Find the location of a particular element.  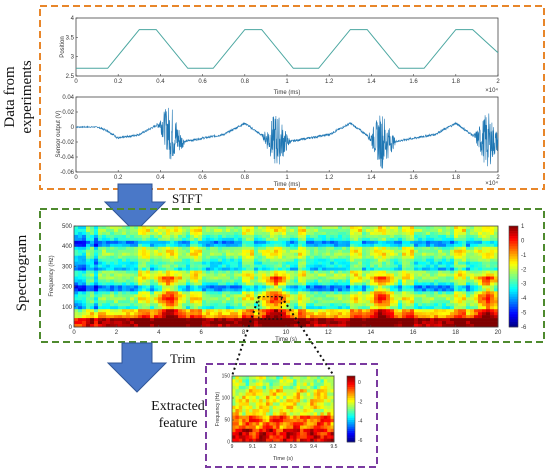

x-tick-label: 9 is located at coordinates (232, 447).